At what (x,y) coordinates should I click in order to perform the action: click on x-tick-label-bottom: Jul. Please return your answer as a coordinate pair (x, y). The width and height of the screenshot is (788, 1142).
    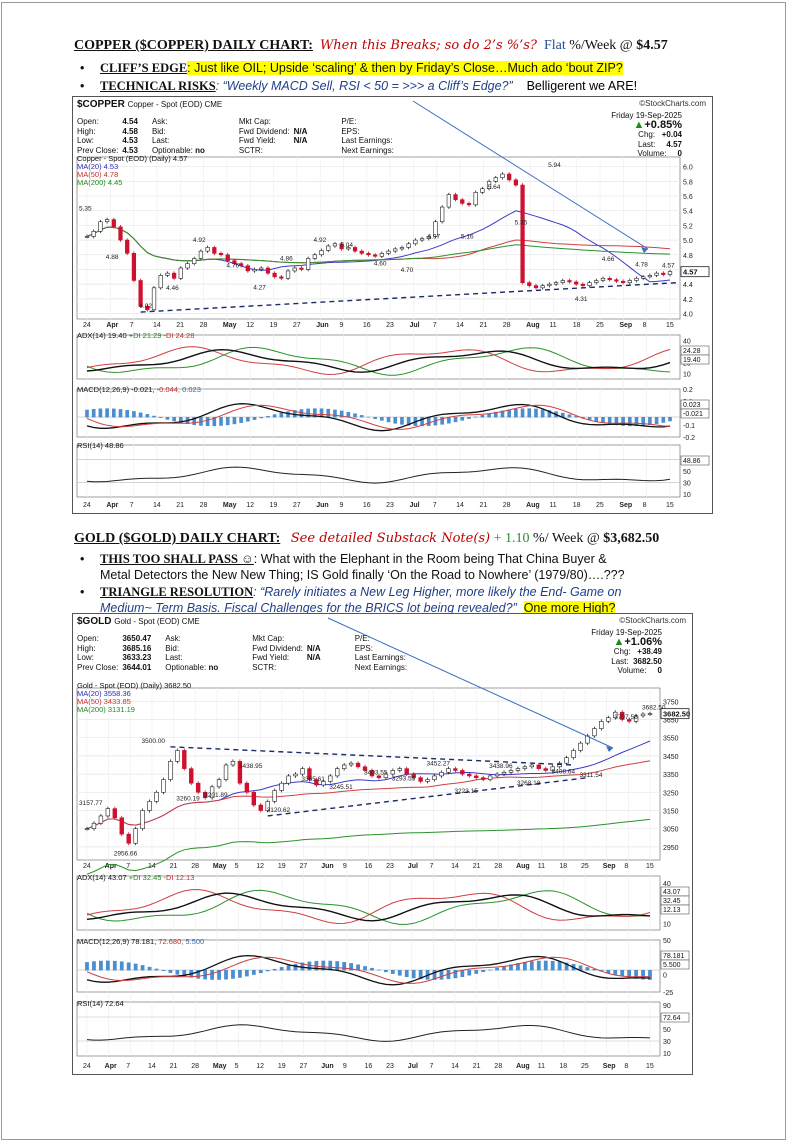
    Looking at the image, I should click on (414, 505).